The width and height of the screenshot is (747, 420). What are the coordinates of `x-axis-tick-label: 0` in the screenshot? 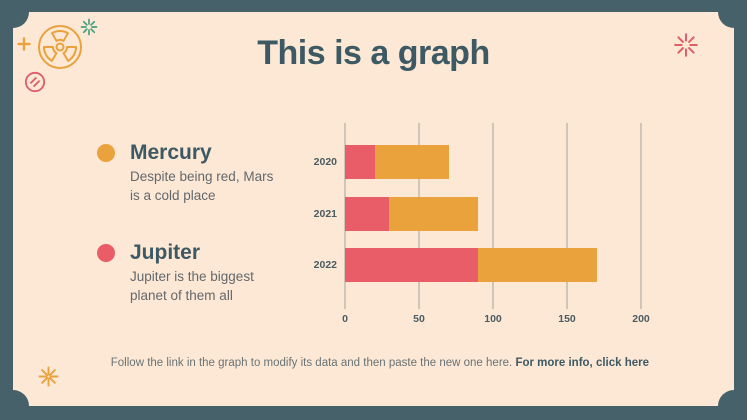 It's located at (345, 319).